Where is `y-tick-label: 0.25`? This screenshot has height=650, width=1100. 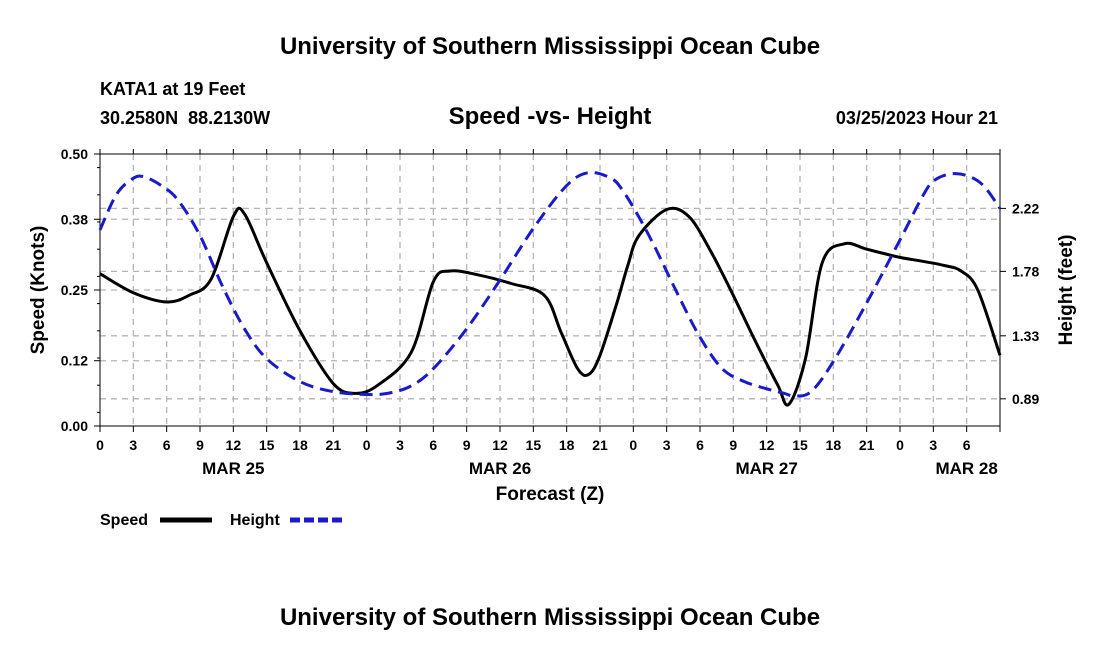 y-tick-label: 0.25 is located at coordinates (74, 290).